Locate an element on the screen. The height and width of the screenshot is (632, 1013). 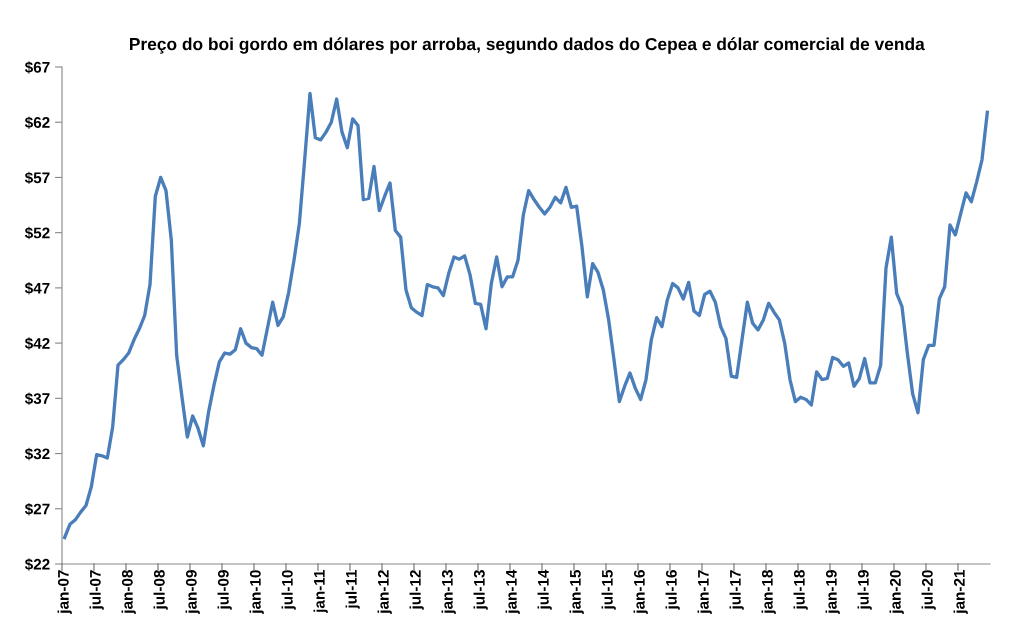
x-tick-label: jul-19 is located at coordinates (864, 590).